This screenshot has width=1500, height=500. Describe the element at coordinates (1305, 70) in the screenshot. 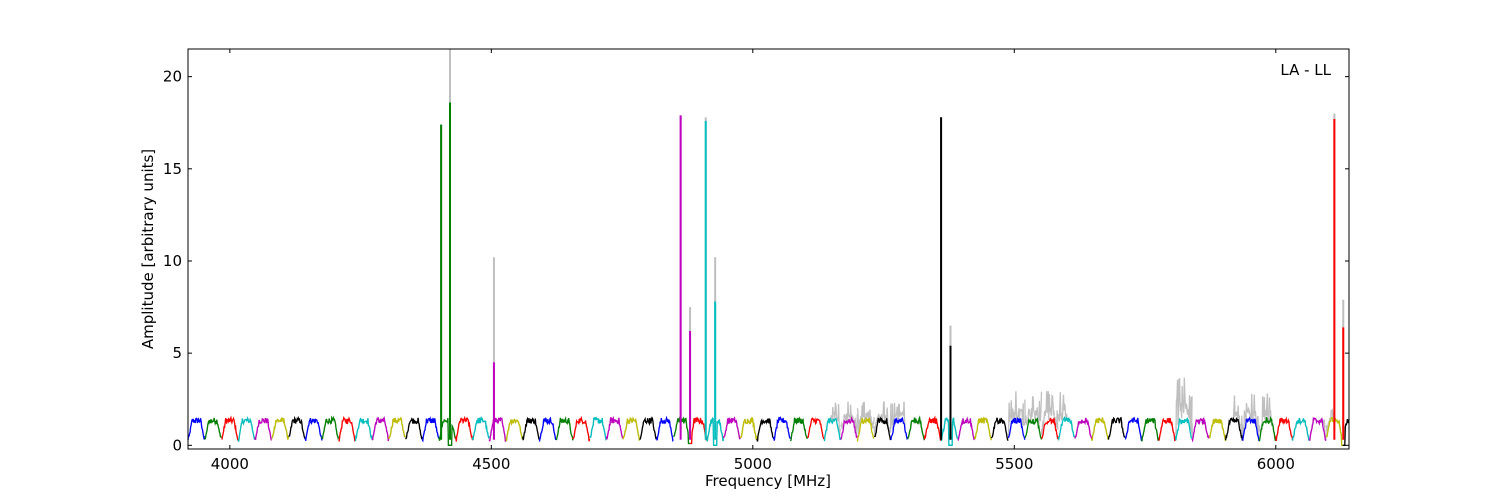

I see `annotation-label: LA - LL` at that location.